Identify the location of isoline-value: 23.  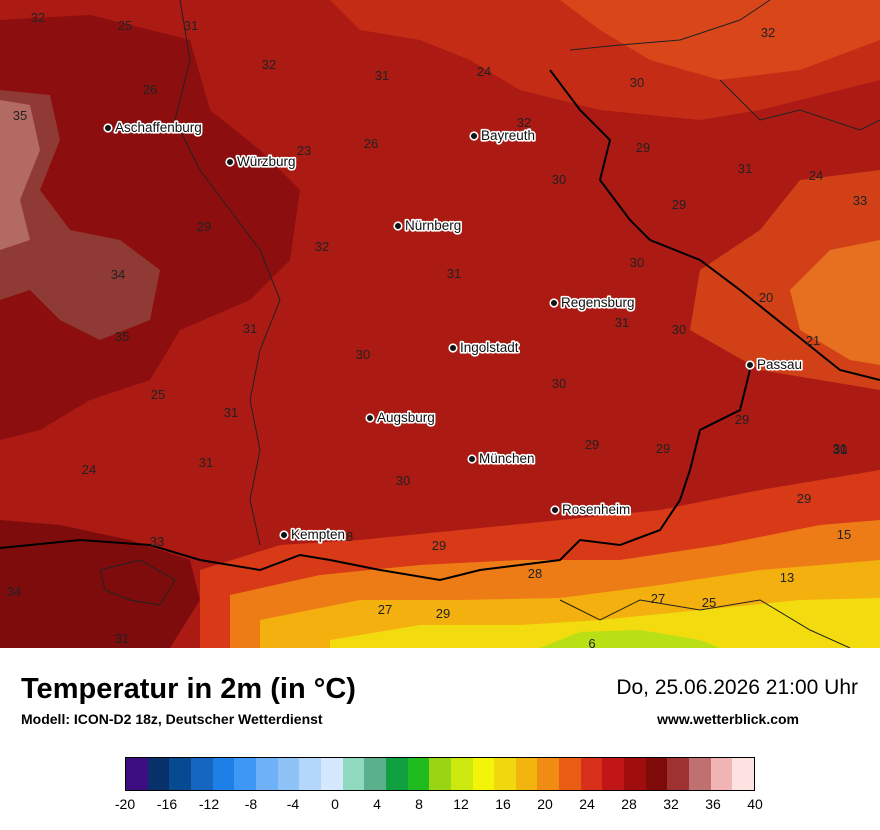
(304, 150).